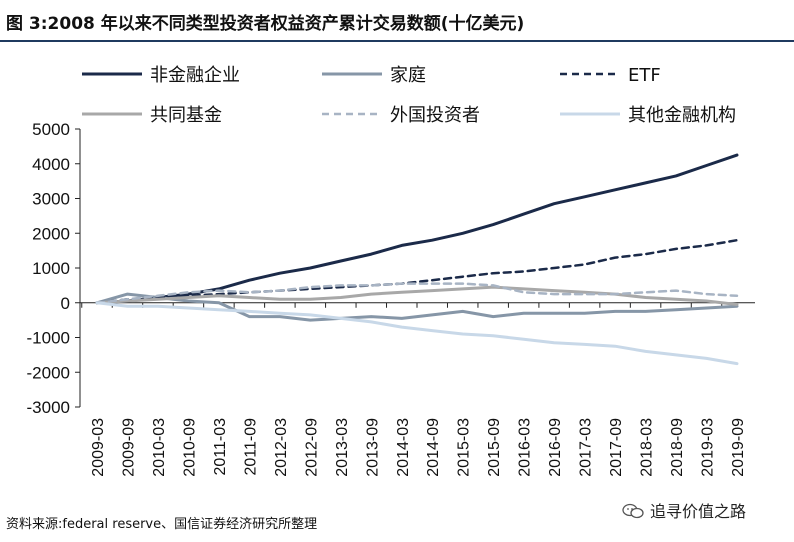 The image size is (794, 542). What do you see at coordinates (48, 338) in the screenshot?
I see `y-tick-label: -1000` at bounding box center [48, 338].